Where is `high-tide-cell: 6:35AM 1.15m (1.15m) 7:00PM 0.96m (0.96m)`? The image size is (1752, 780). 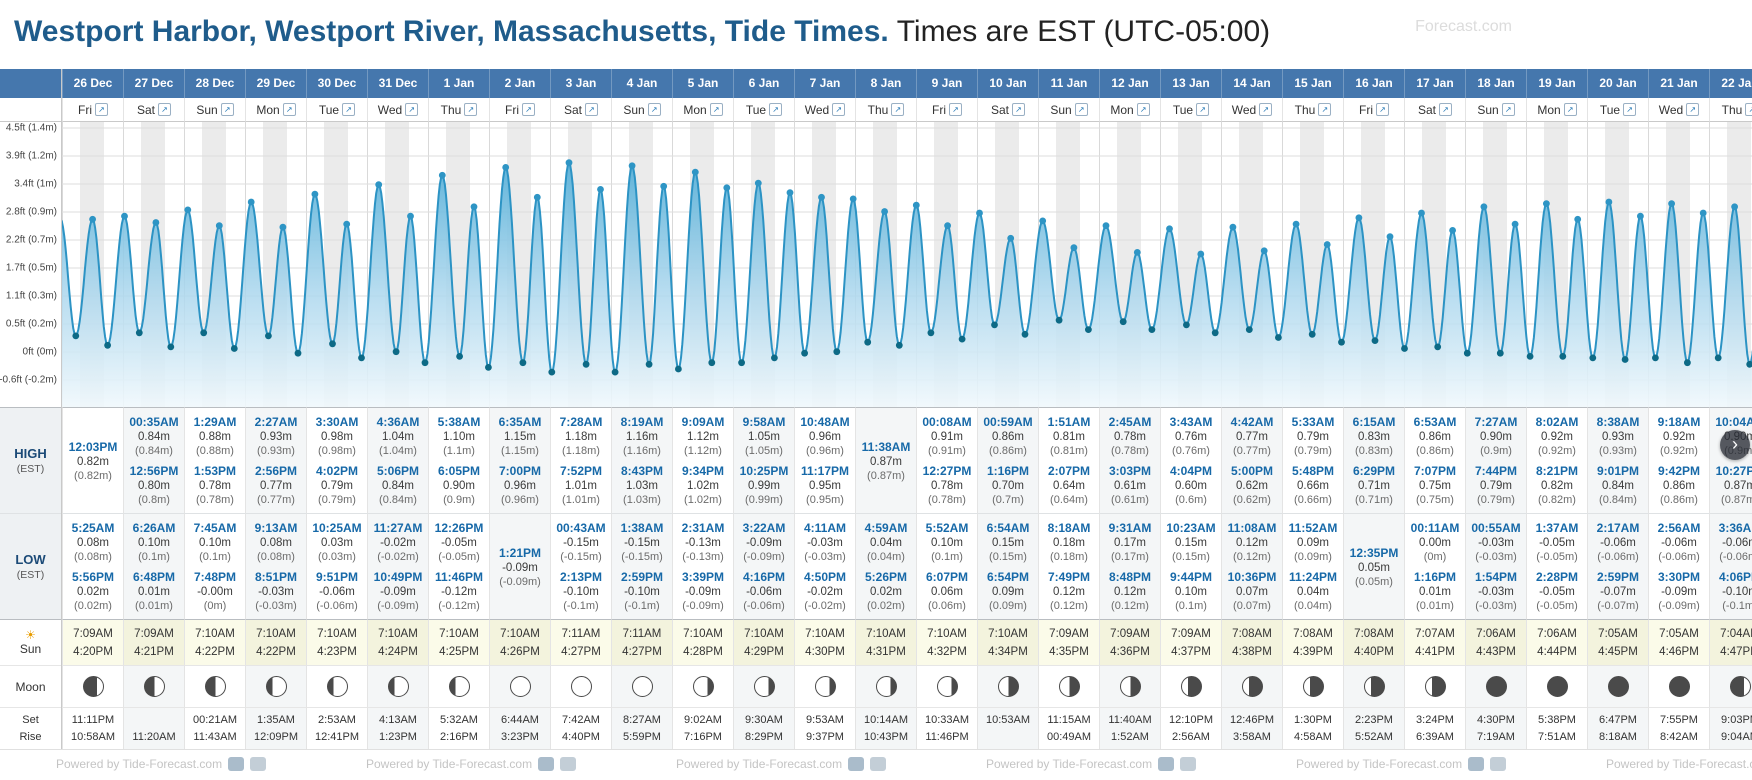
high-tide-cell: 6:35AM 1.15m (1.15m) 7:00PM 0.96m (0.96m) is located at coordinates (519, 460).